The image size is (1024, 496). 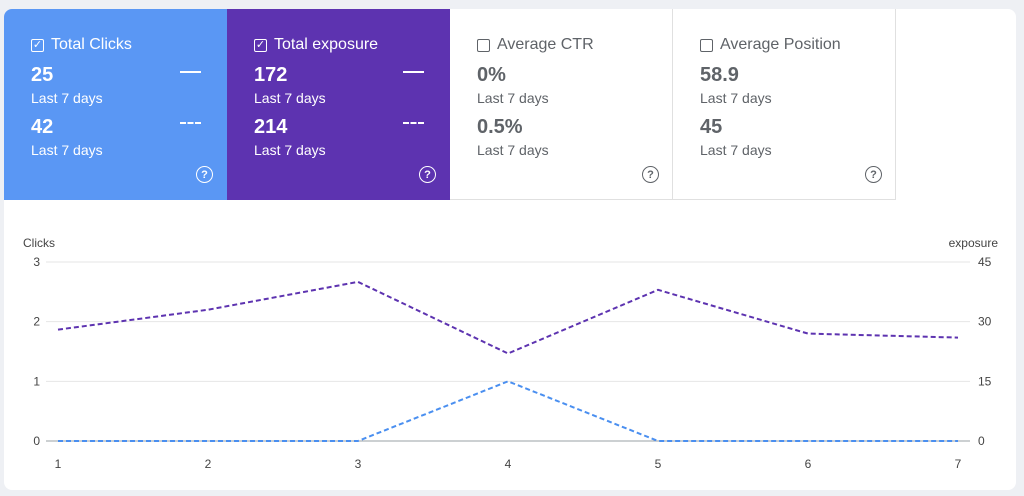 What do you see at coordinates (958, 464) in the screenshot?
I see `x-tick-label: 7` at bounding box center [958, 464].